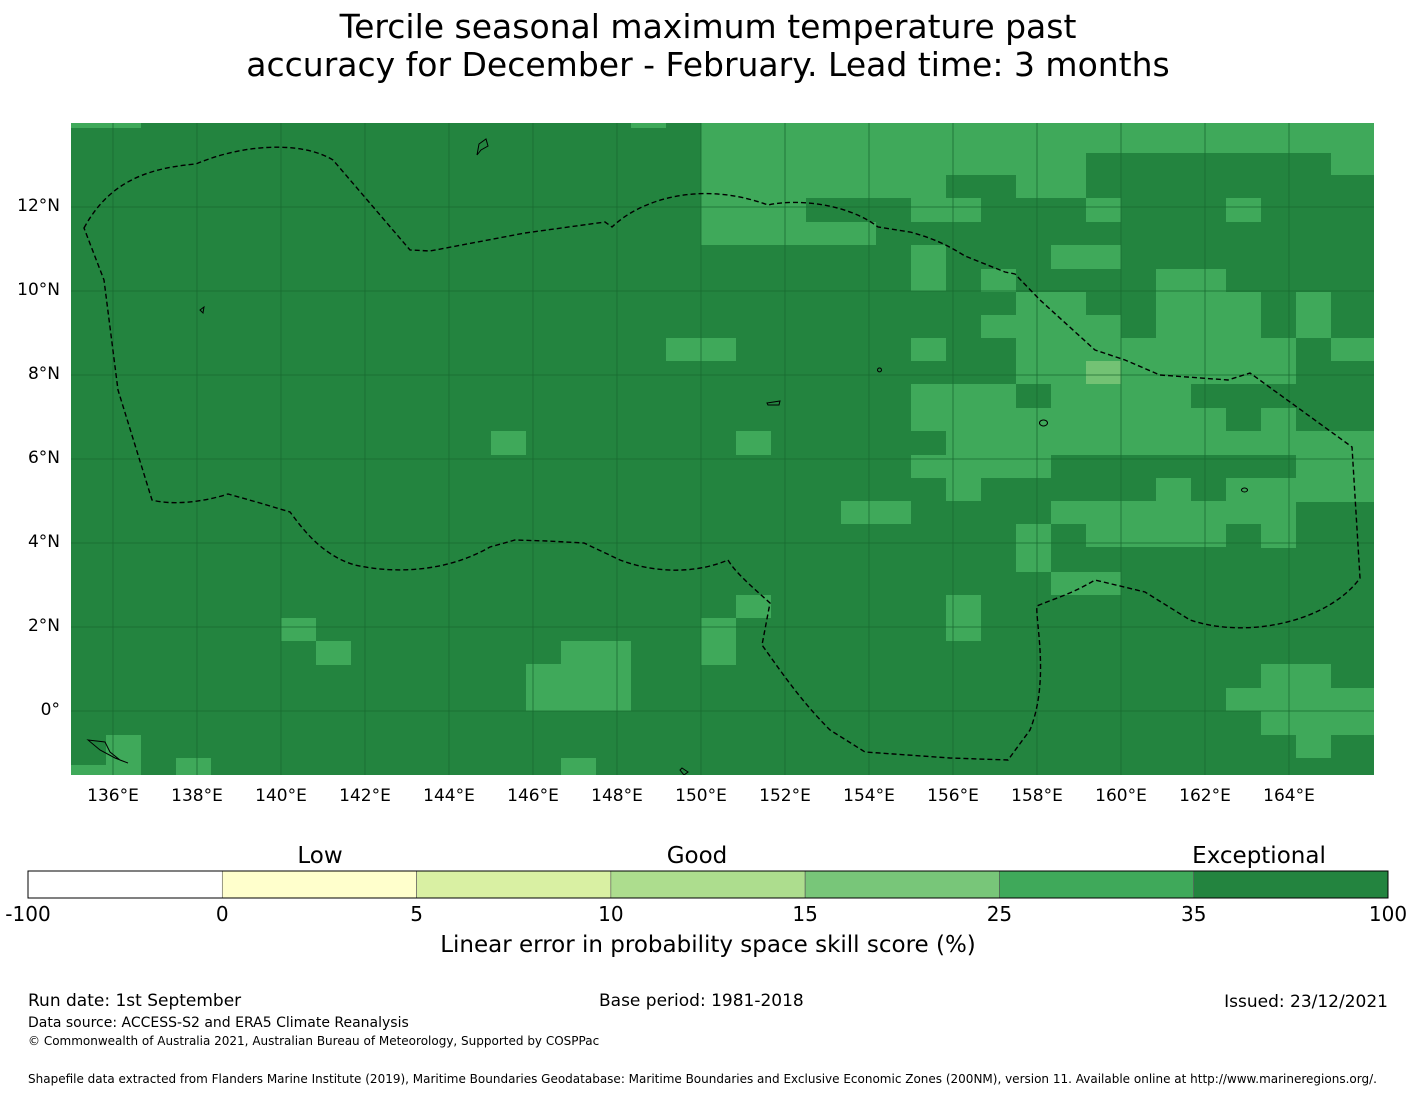 The height and width of the screenshot is (1095, 1416). Describe the element at coordinates (135, 1001) in the screenshot. I see `run-date: Run date: 1st September` at that location.